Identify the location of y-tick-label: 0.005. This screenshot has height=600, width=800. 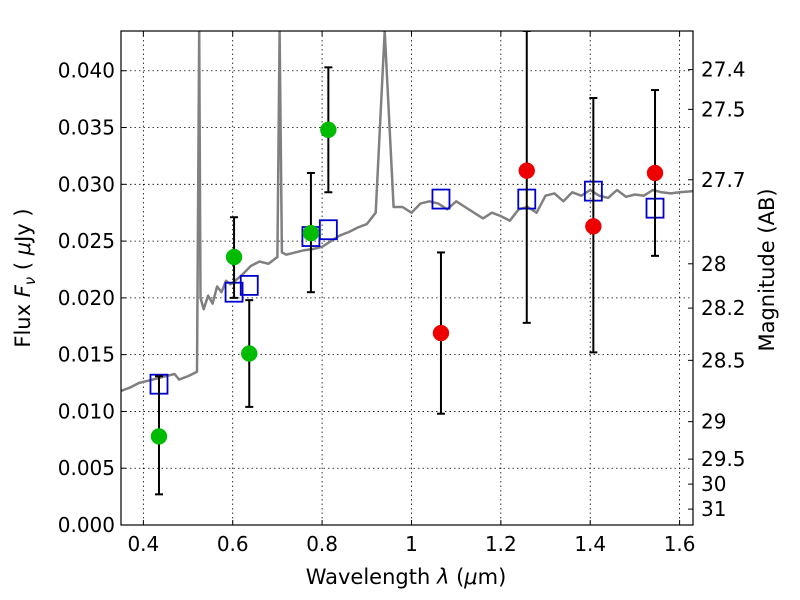
(86, 468).